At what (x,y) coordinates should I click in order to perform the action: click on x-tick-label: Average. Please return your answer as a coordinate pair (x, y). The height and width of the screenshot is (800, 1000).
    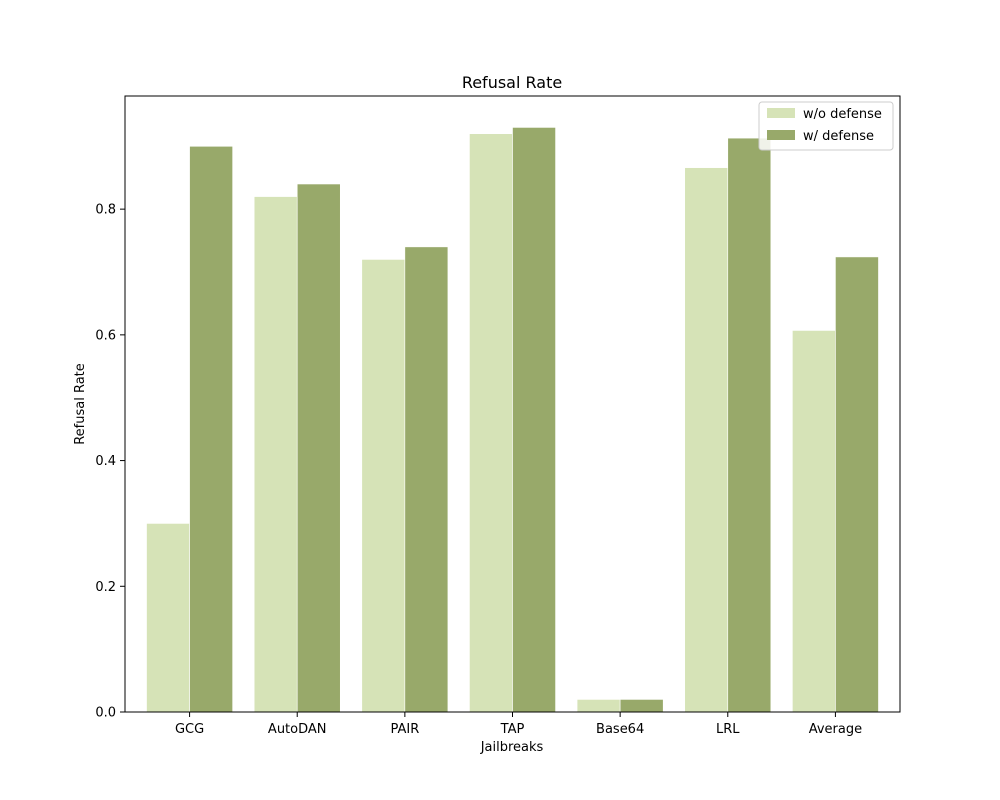
    Looking at the image, I should click on (835, 729).